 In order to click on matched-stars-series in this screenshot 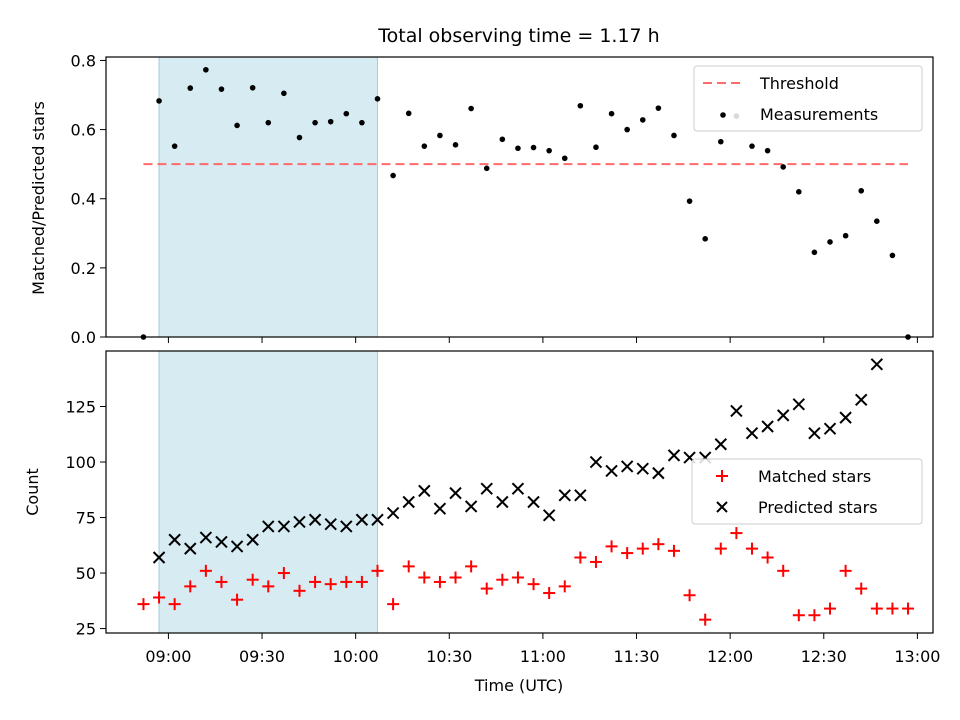, I will do `click(526, 576)`.